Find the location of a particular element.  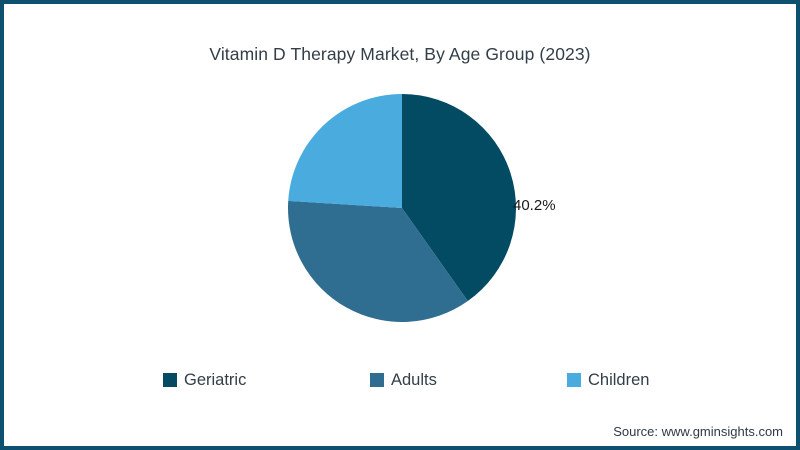

source-attribution: Source: www.gminsights.com is located at coordinates (698, 431).